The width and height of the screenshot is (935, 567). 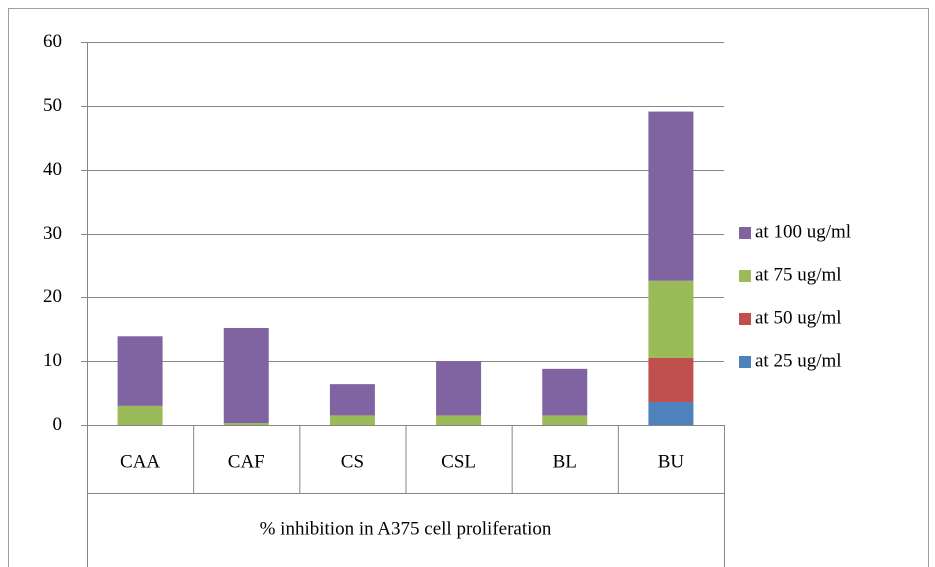 What do you see at coordinates (565, 461) in the screenshot?
I see `x-tick-label: BL` at bounding box center [565, 461].